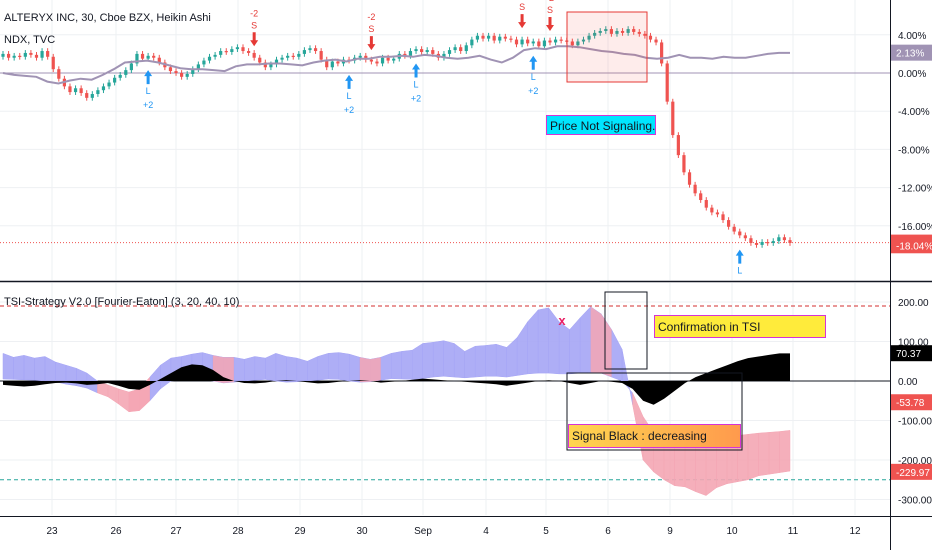 Image resolution: width=932 pixels, height=555 pixels. What do you see at coordinates (654, 411) in the screenshot?
I see `signal-decrease-box` at bounding box center [654, 411].